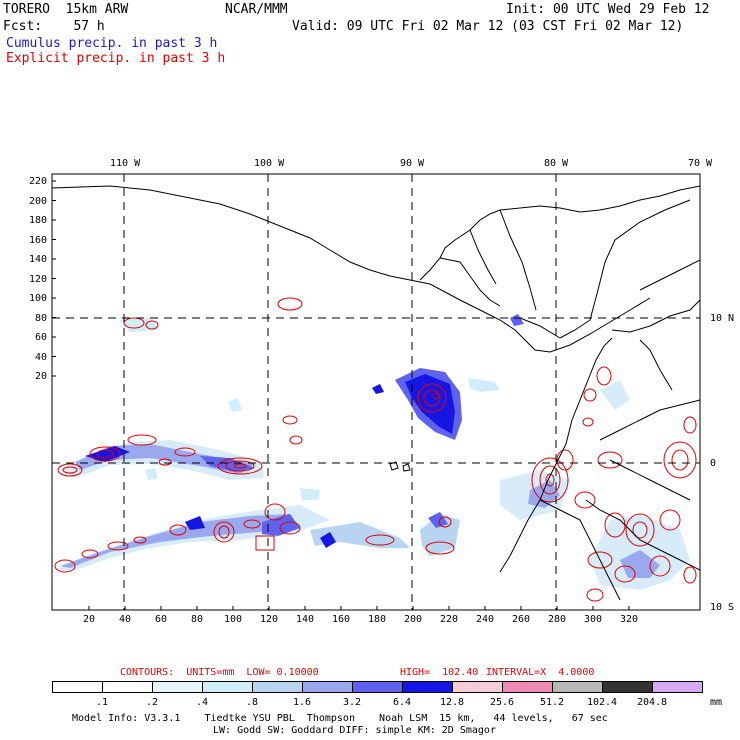  What do you see at coordinates (402, 702) in the screenshot?
I see `legend-label: 6.4` at bounding box center [402, 702].